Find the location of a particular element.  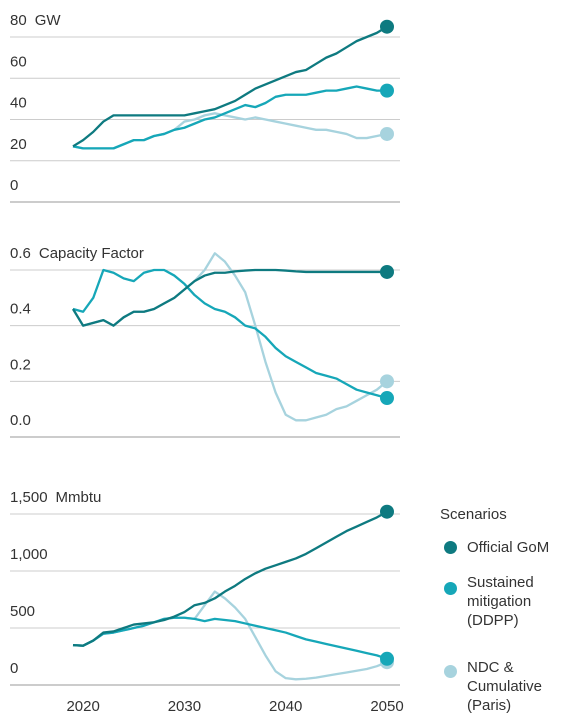

legend-title: Scenarios is located at coordinates (473, 514).